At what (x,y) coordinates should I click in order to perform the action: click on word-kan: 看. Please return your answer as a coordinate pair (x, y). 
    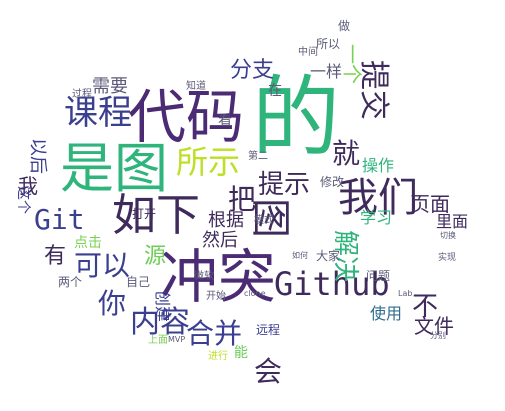
    Looking at the image, I should click on (225, 121).